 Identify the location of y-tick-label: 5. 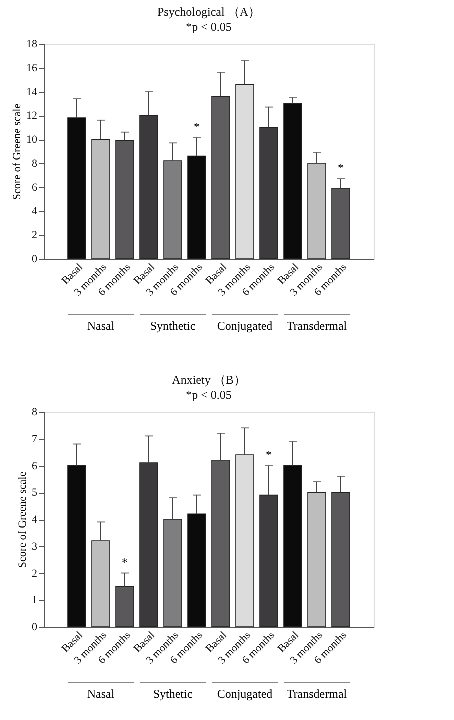
(35, 493).